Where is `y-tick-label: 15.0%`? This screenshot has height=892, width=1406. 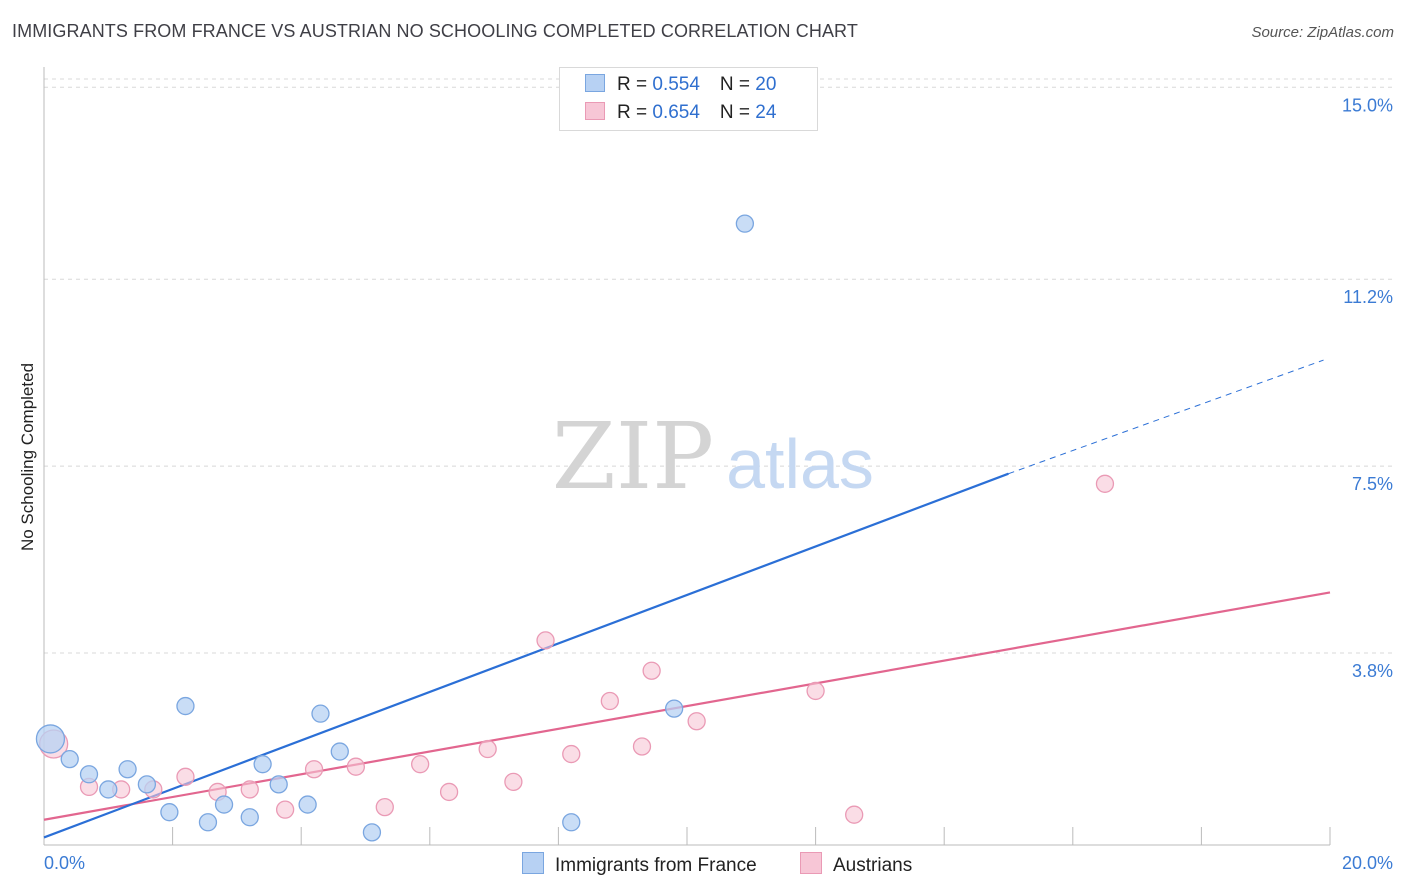 y-tick-label: 15.0% is located at coordinates (1367, 105).